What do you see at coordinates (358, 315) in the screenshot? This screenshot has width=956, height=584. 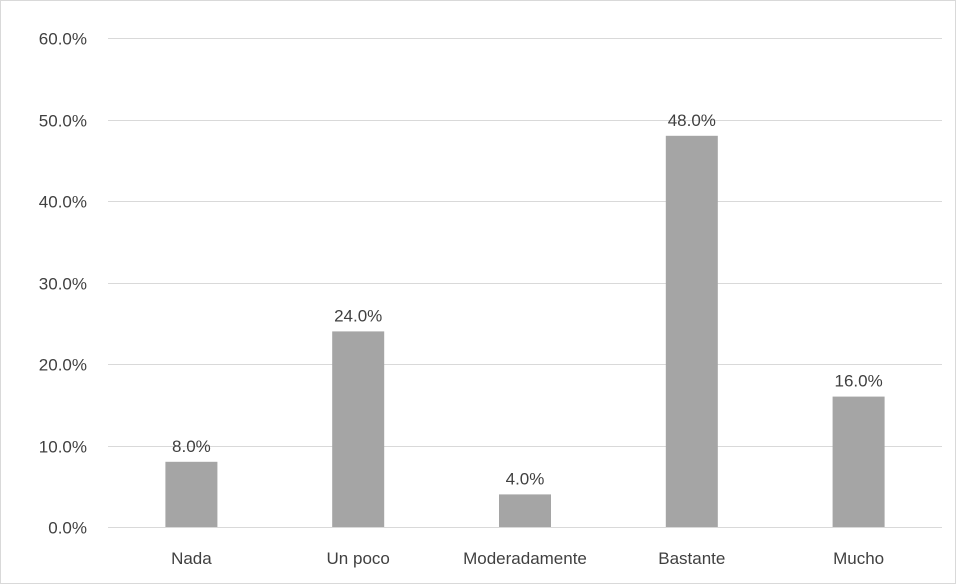 I see `data-label: 24.0%` at bounding box center [358, 315].